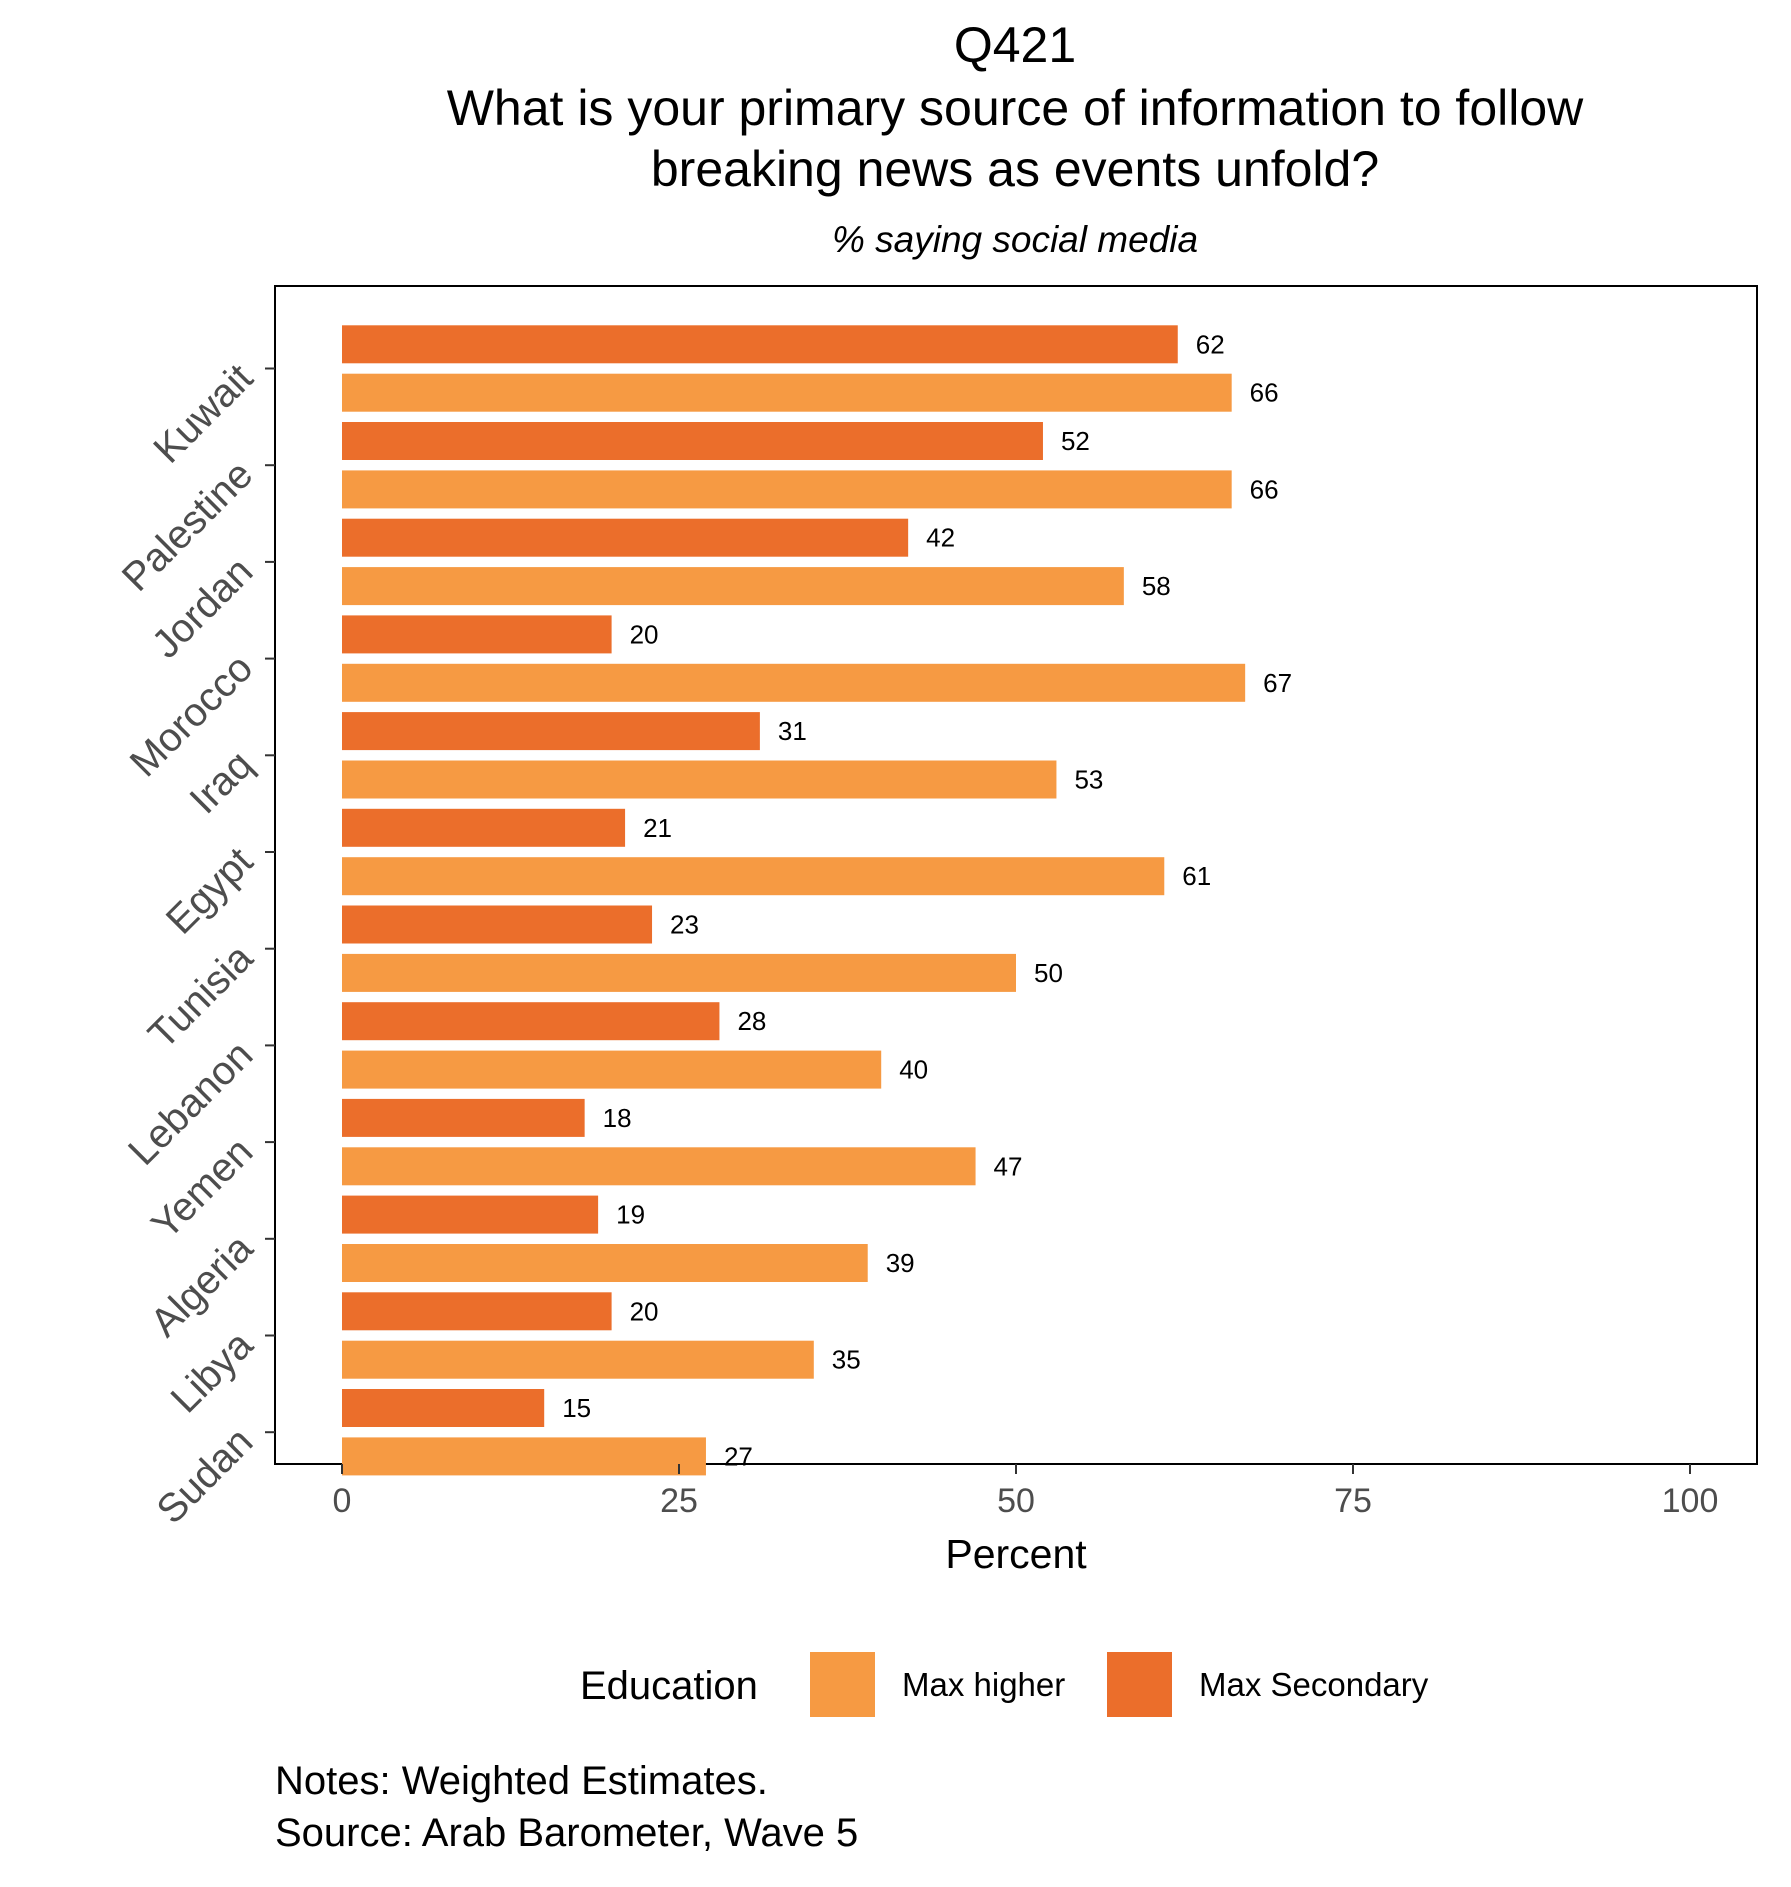 This screenshot has width=1791, height=1887. Describe the element at coordinates (684, 925) in the screenshot. I see `bar-value-label: 23` at that location.